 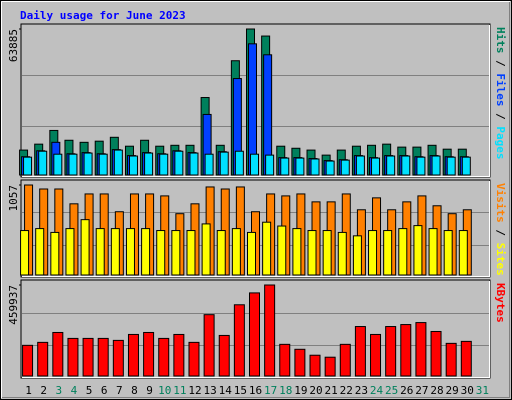 I want to click on legend-entry: Files, so click(x=500, y=89).